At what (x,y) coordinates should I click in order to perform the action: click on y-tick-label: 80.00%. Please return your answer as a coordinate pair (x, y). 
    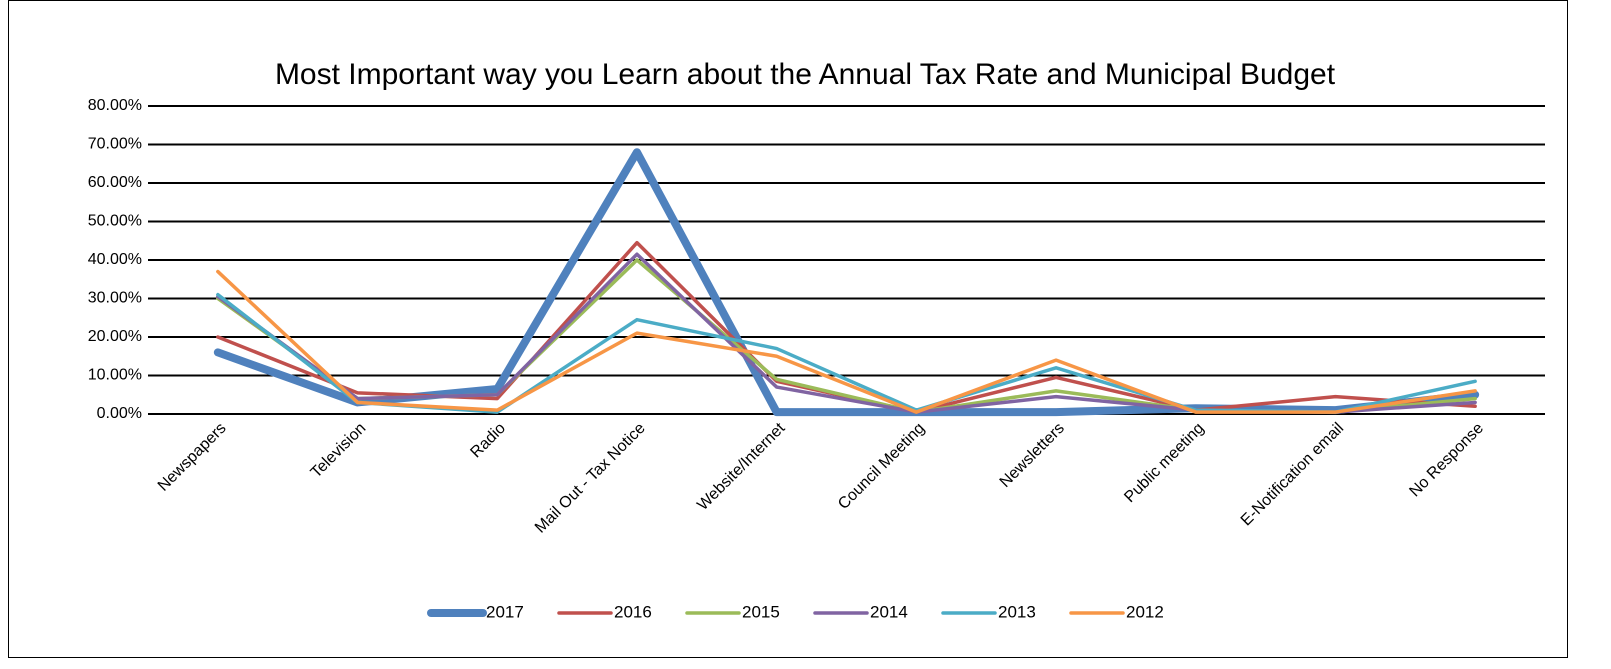
    Looking at the image, I should click on (115, 105).